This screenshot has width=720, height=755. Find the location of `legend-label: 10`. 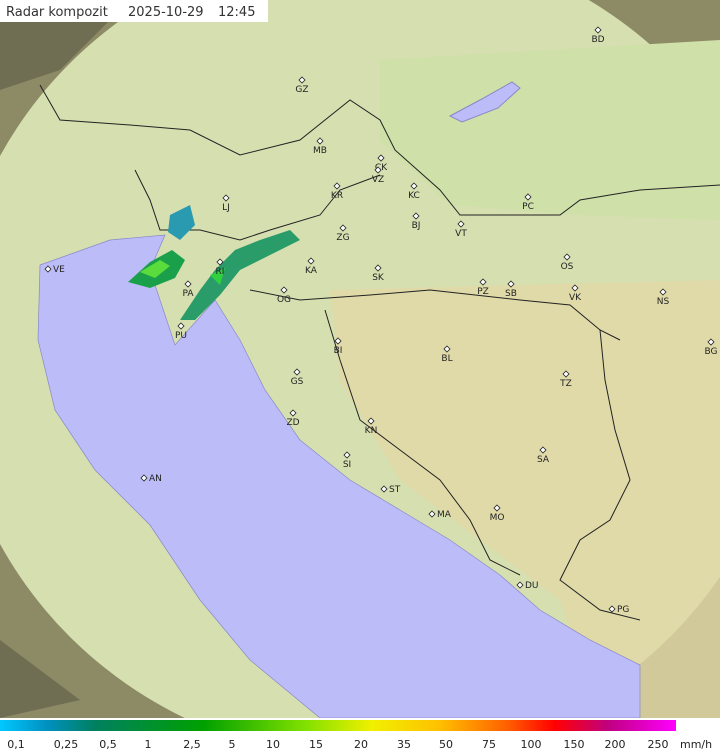

legend-label: 10 is located at coordinates (273, 744).